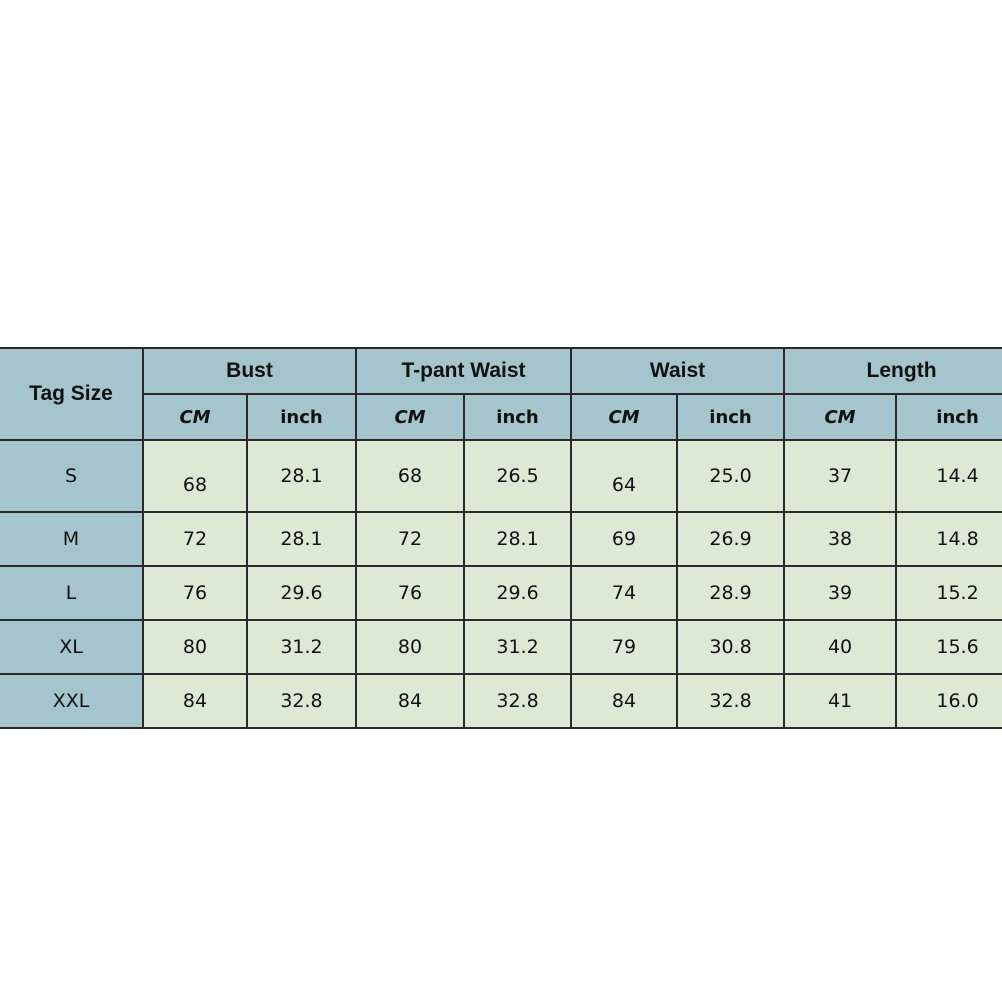 The height and width of the screenshot is (1002, 1002). I want to click on tpant-waist-header: T-pant Waist, so click(464, 371).